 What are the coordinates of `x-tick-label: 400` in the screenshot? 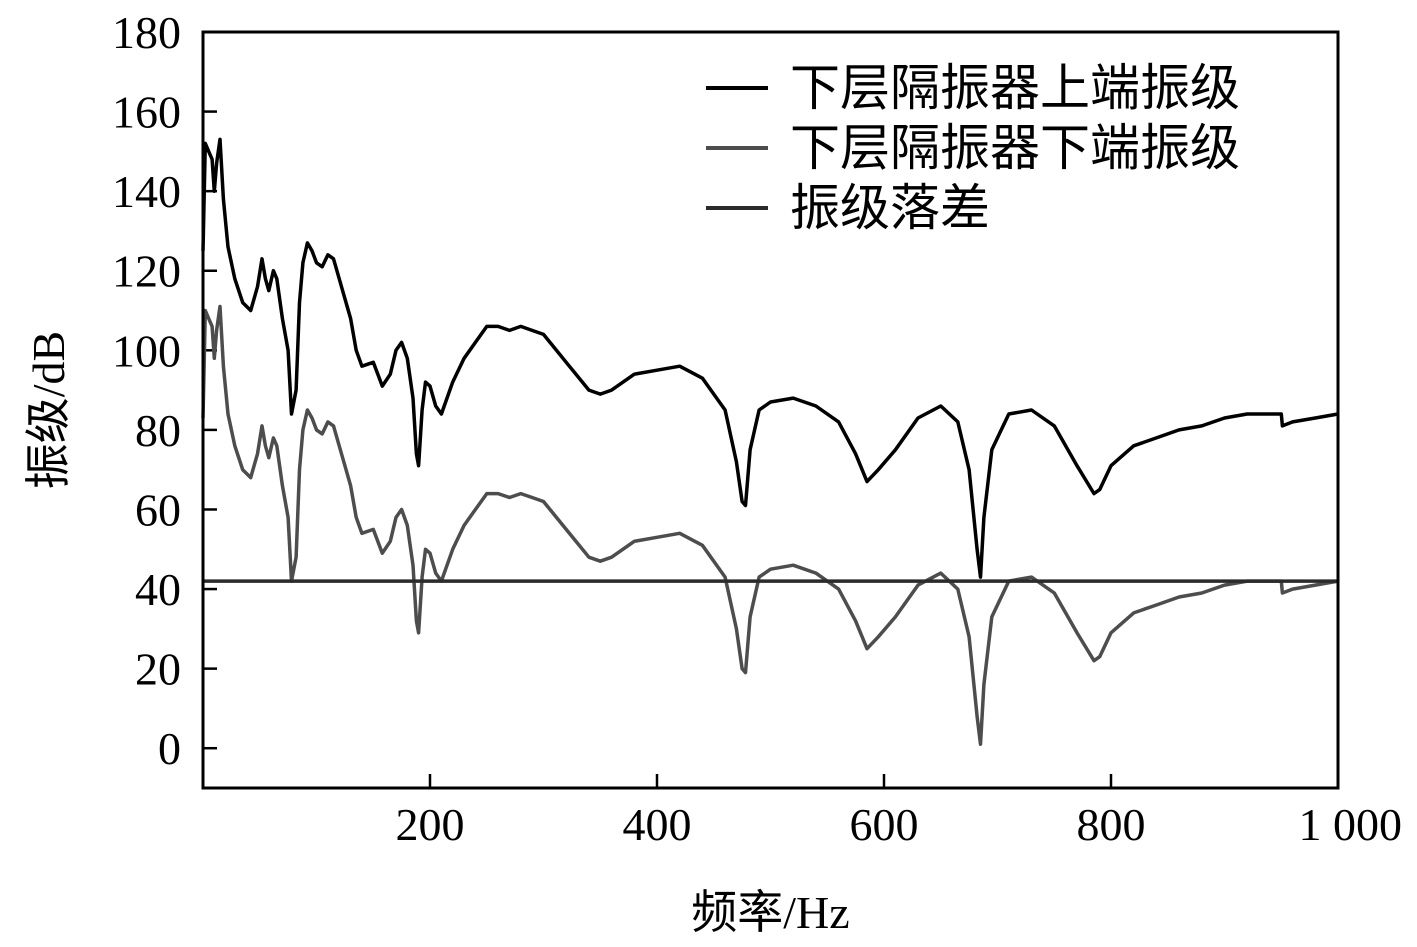 It's located at (657, 824).